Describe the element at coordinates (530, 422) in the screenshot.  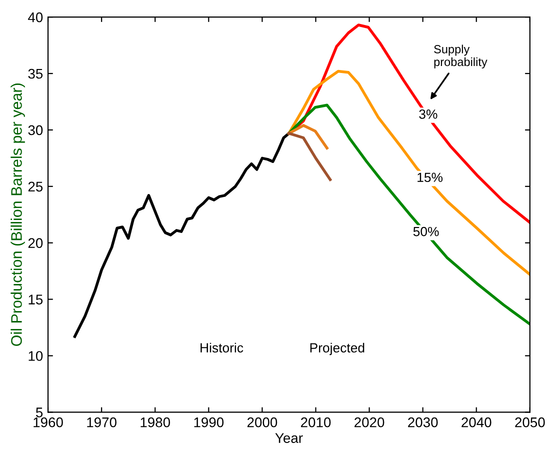
I see `x-tick-label: 2050` at that location.